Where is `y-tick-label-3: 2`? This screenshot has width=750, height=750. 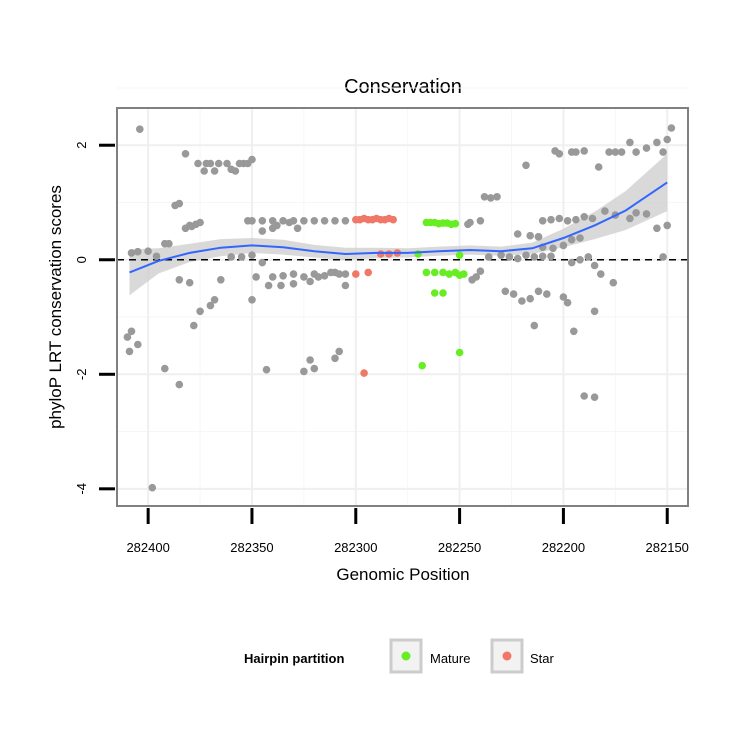 y-tick-label-3: 2 is located at coordinates (81, 145).